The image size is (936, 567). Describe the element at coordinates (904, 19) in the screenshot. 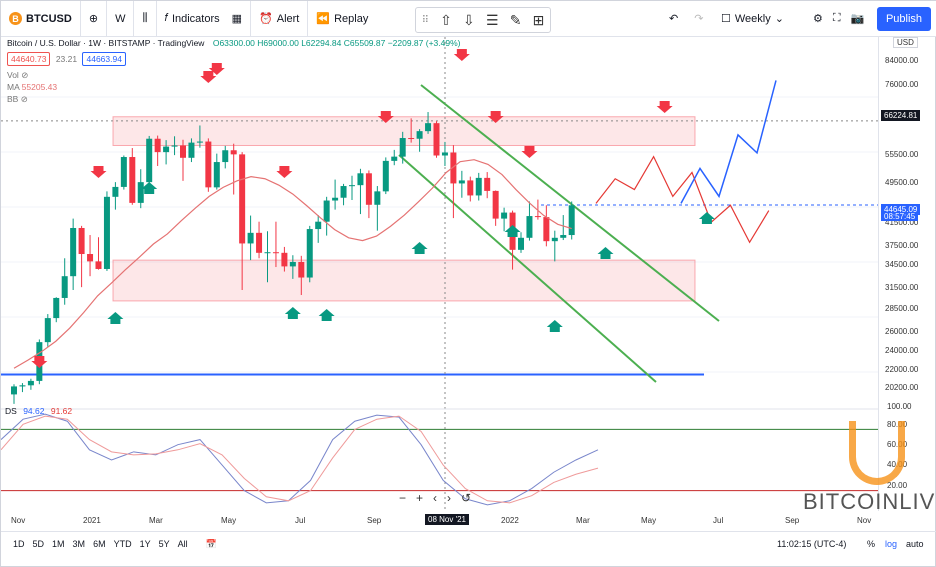

I see `publish-button: Publish` at that location.